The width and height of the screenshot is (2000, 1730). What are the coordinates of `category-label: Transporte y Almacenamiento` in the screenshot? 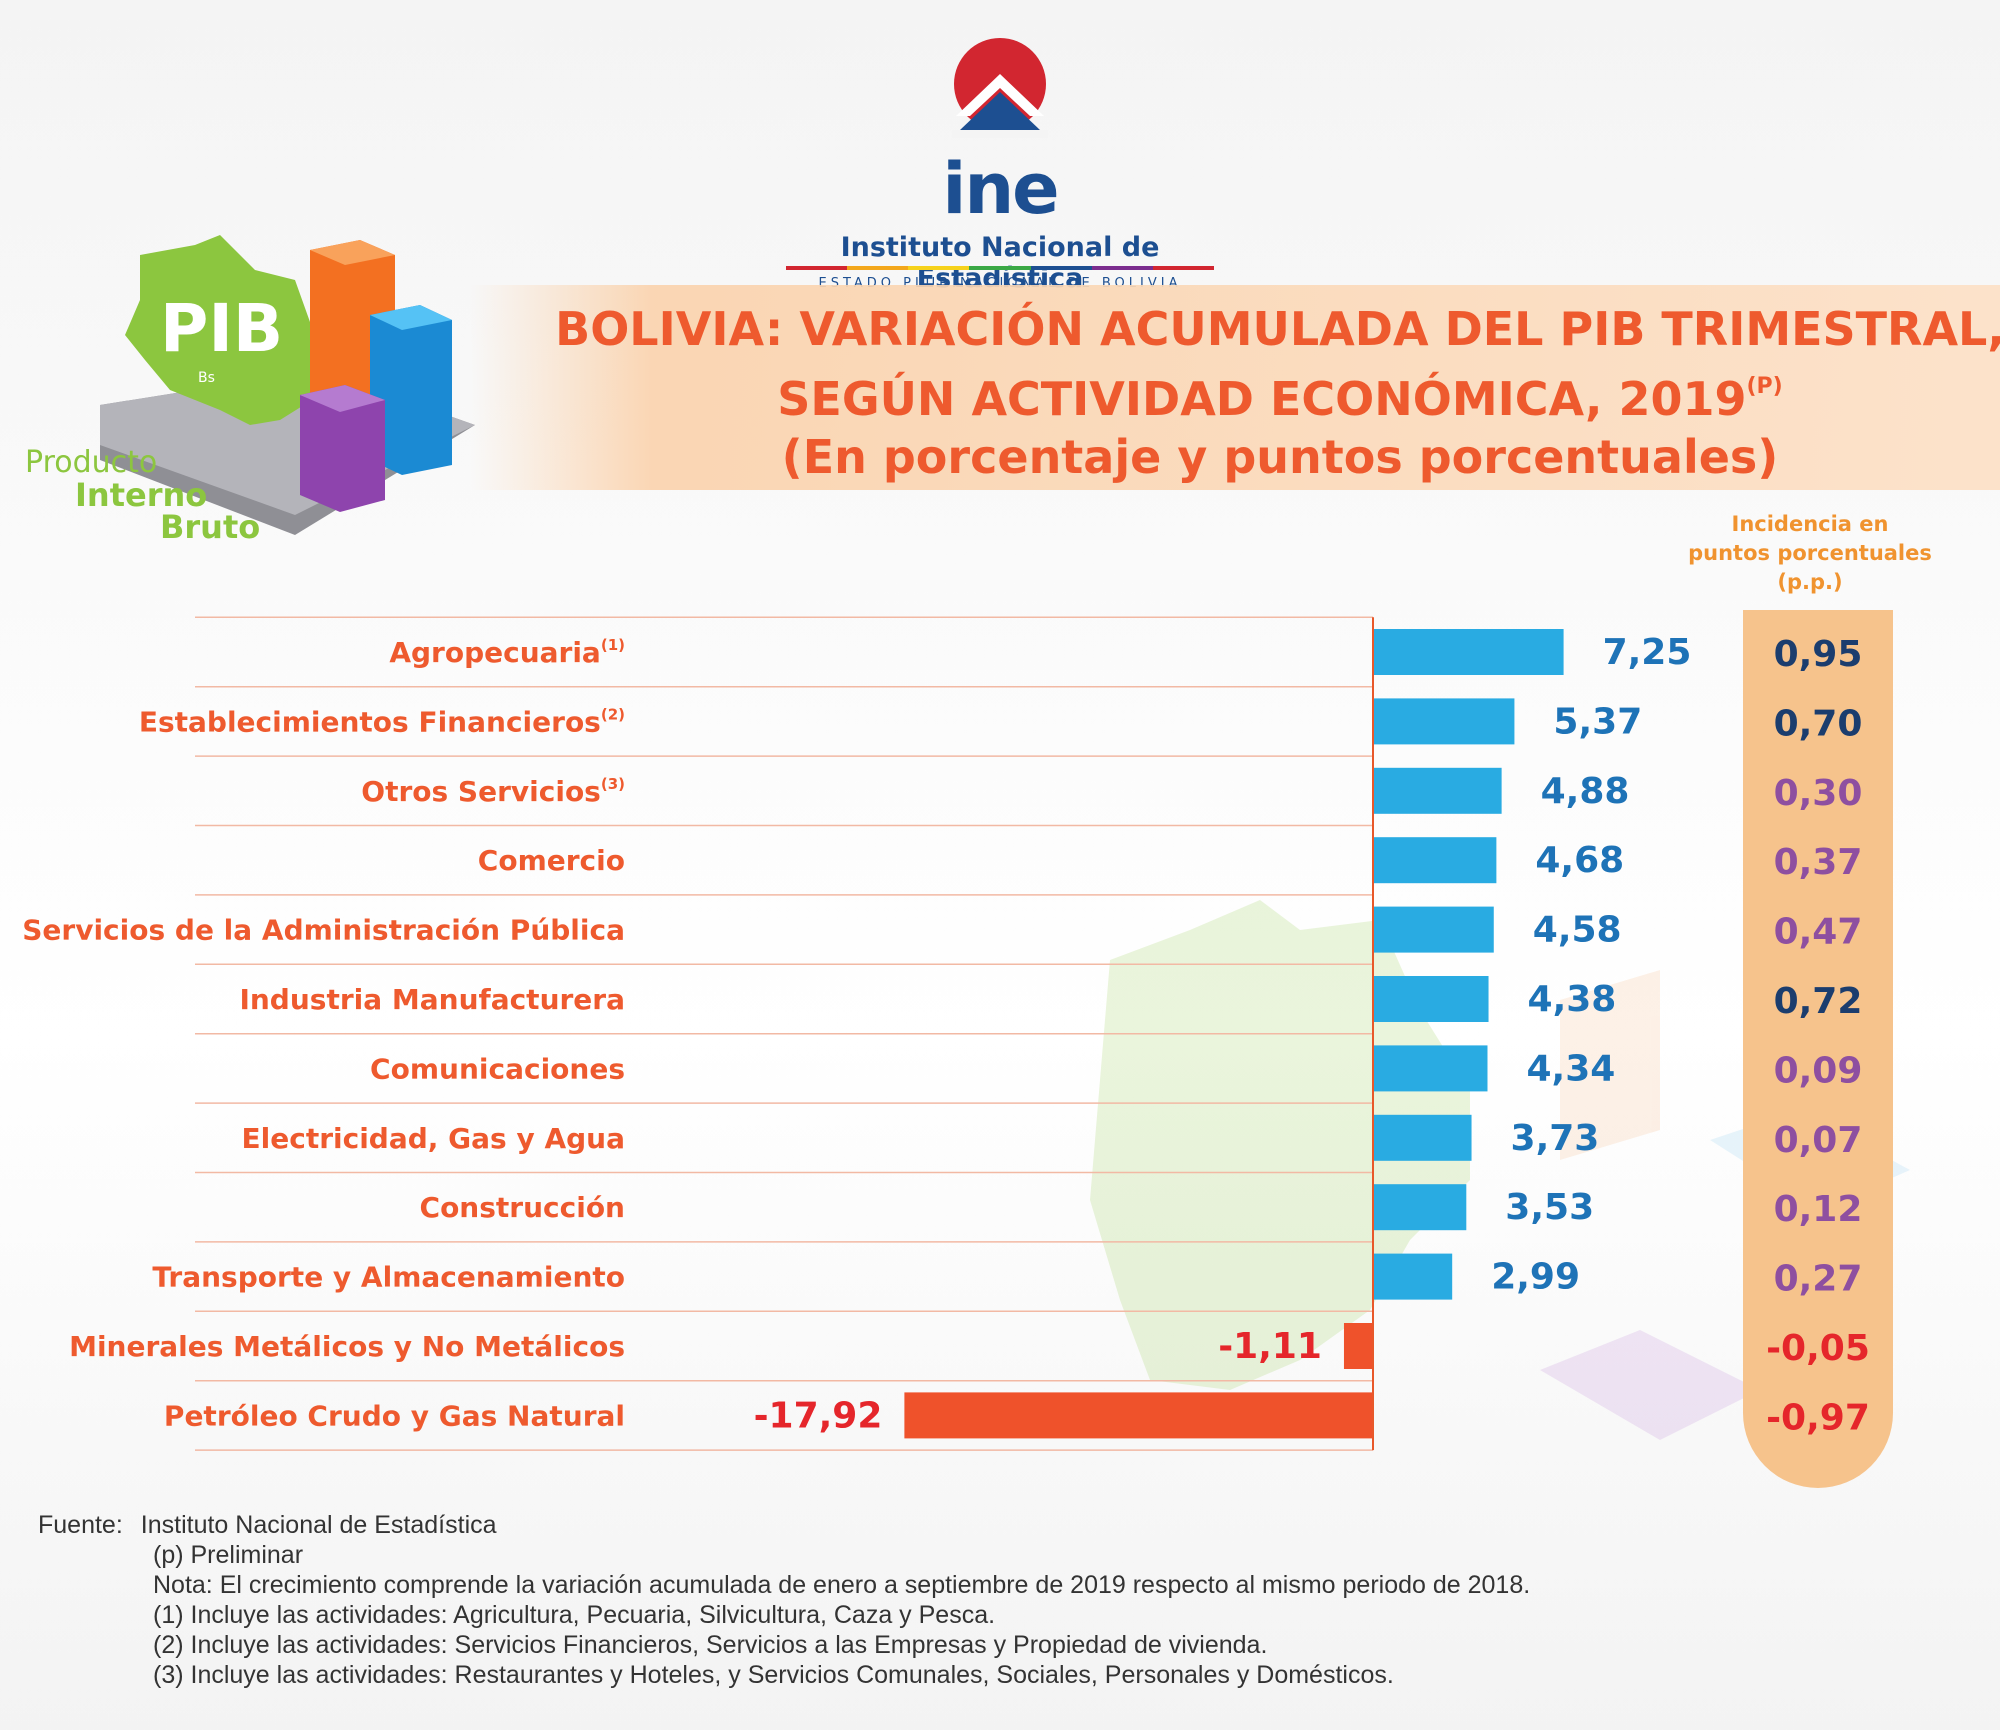 It's located at (388, 1277).